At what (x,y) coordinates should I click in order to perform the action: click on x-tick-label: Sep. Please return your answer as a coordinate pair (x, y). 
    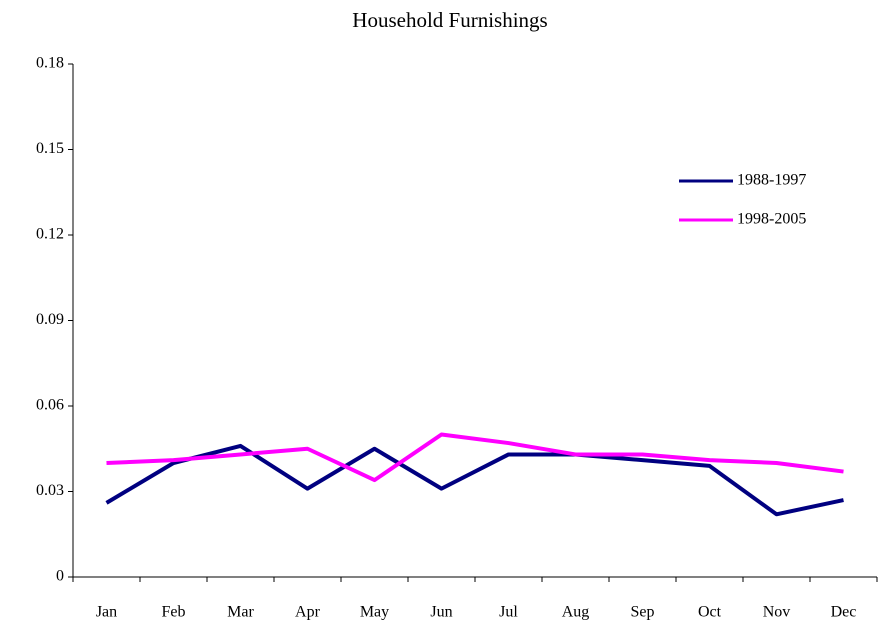
    Looking at the image, I should click on (643, 612).